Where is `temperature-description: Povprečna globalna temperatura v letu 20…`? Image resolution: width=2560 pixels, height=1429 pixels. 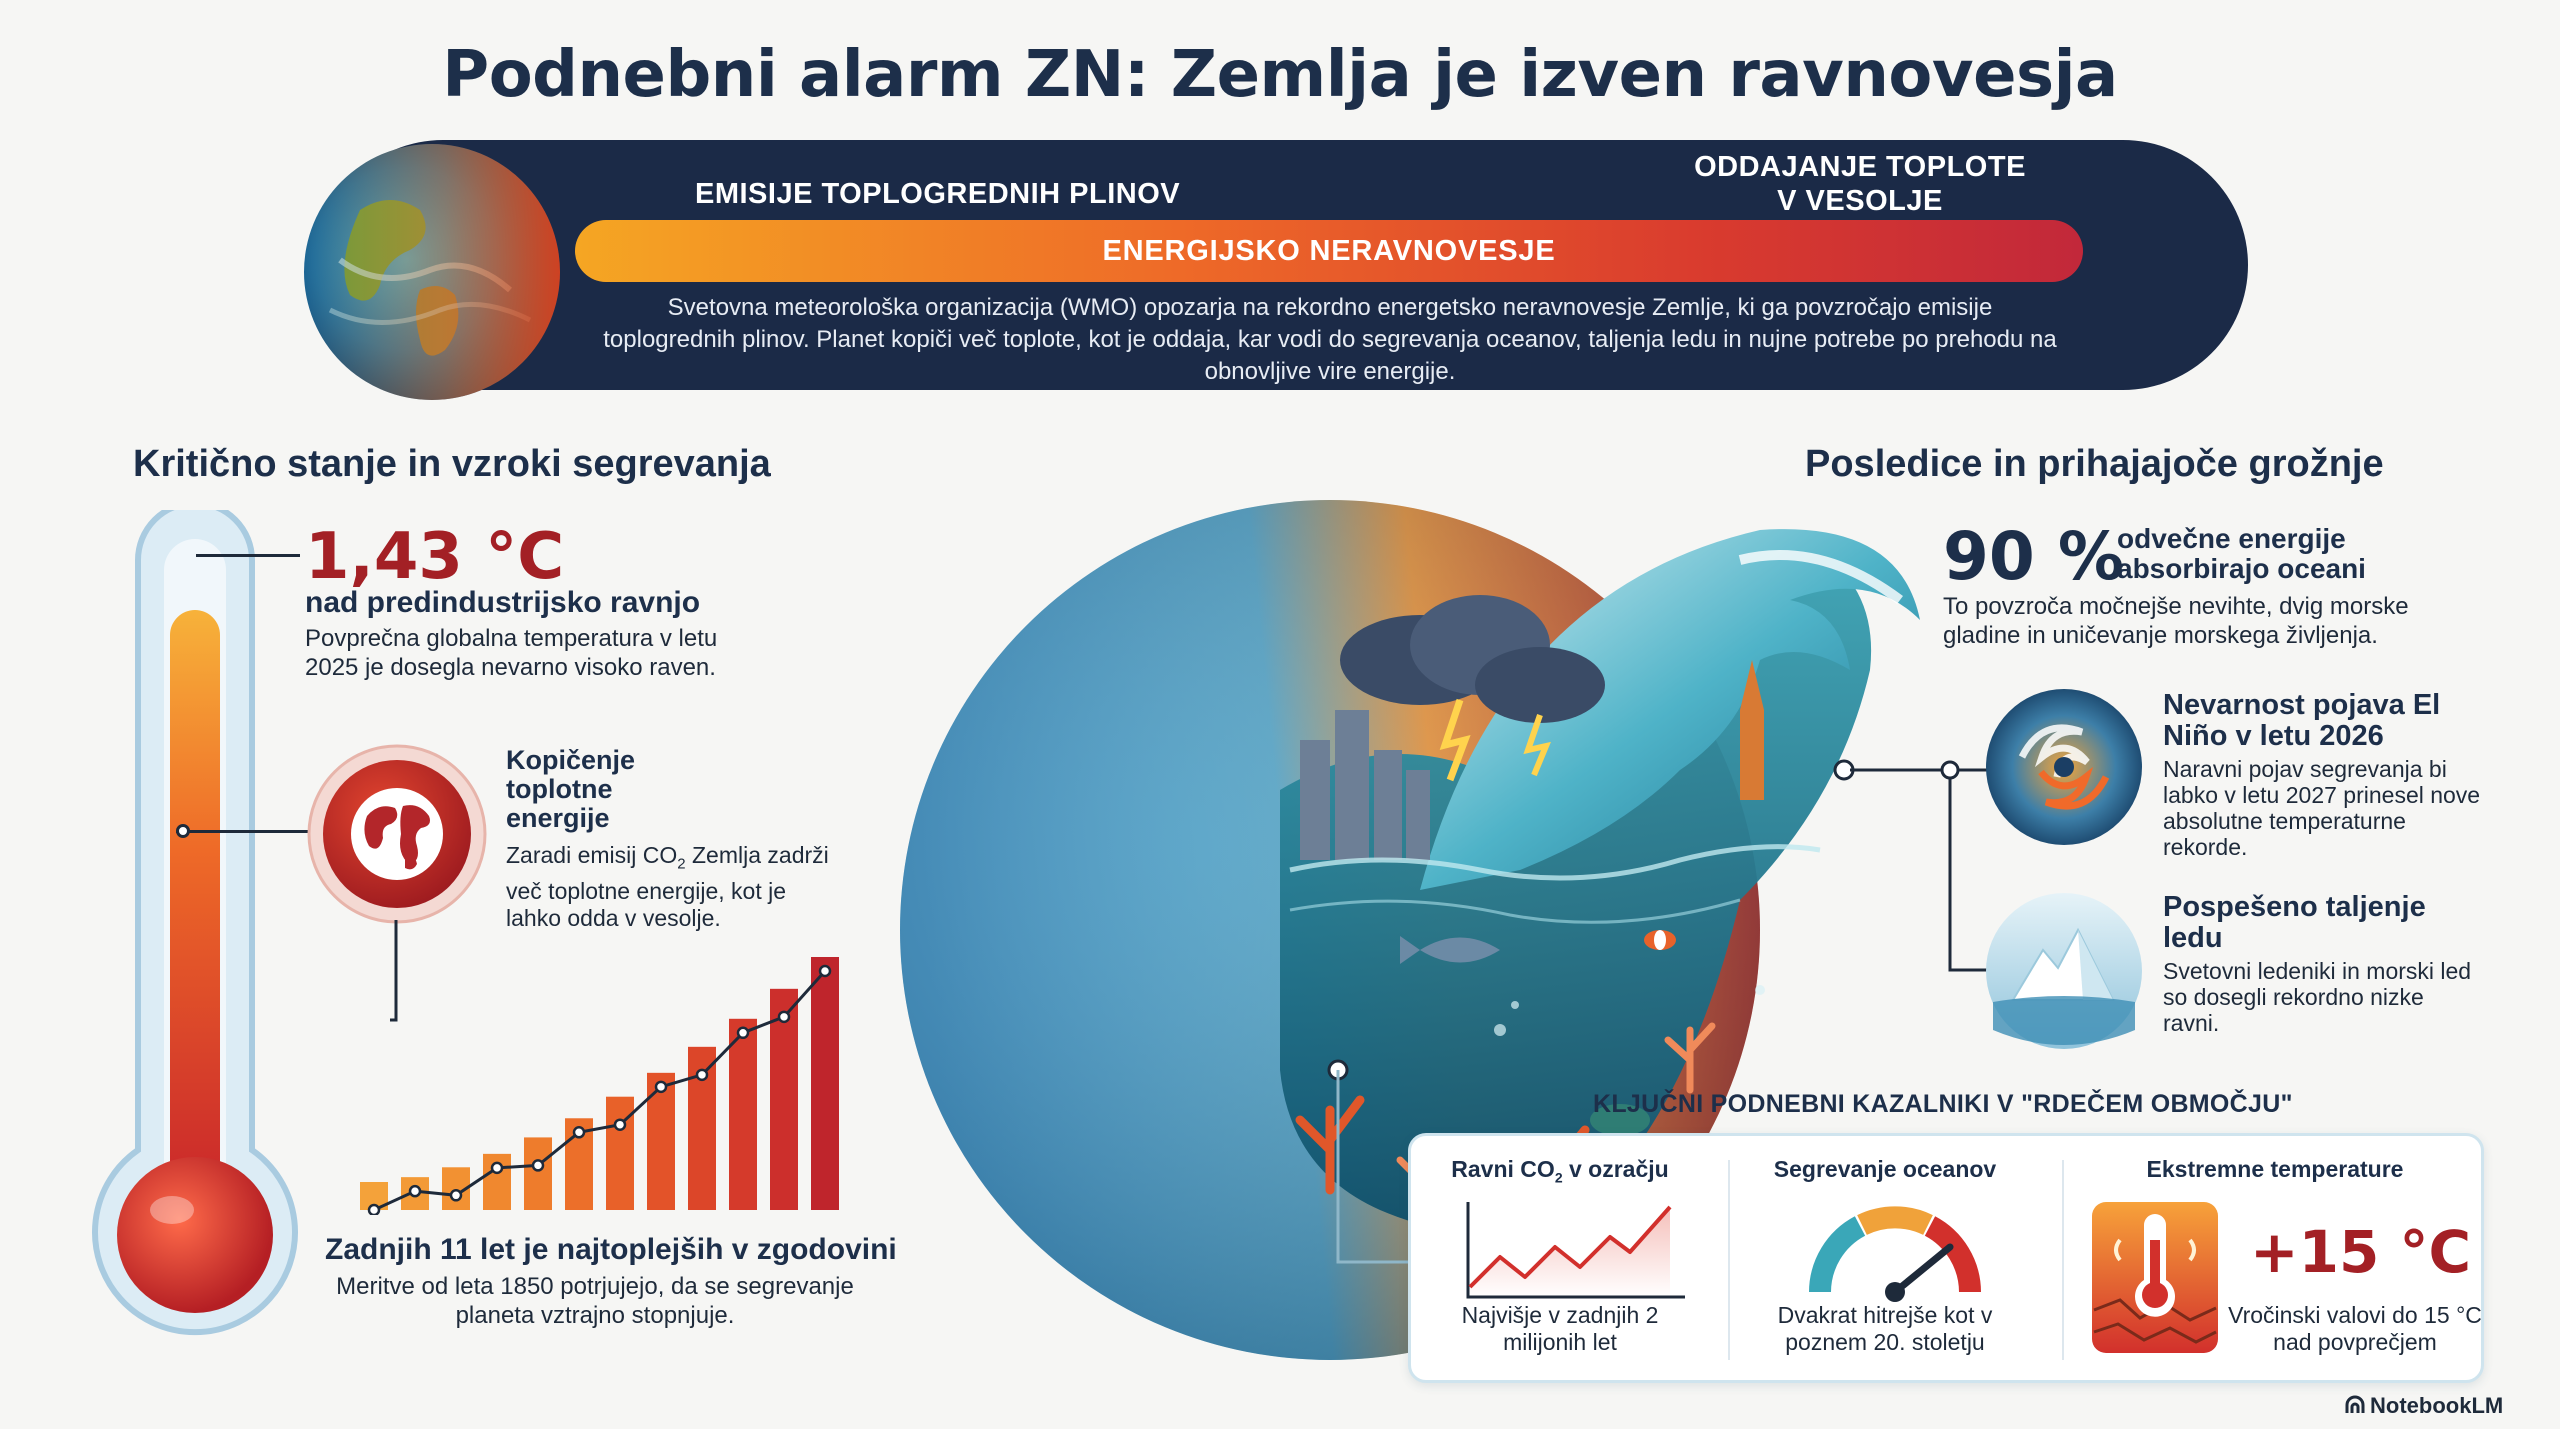
temperature-description: Povprečna globalna temperatura v letu 20… is located at coordinates (511, 653).